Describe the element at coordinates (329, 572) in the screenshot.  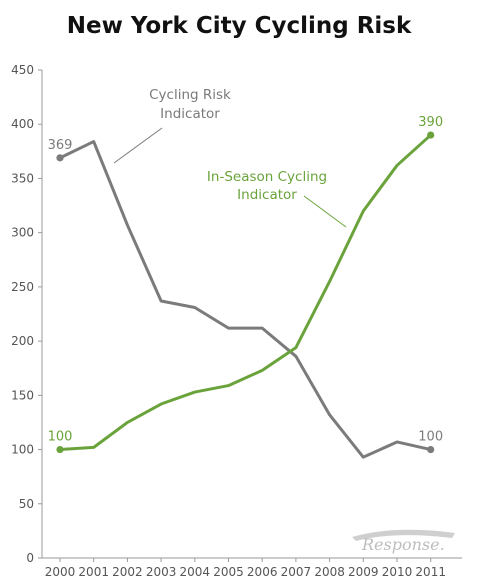
I see `x-tick-label: 2008` at that location.